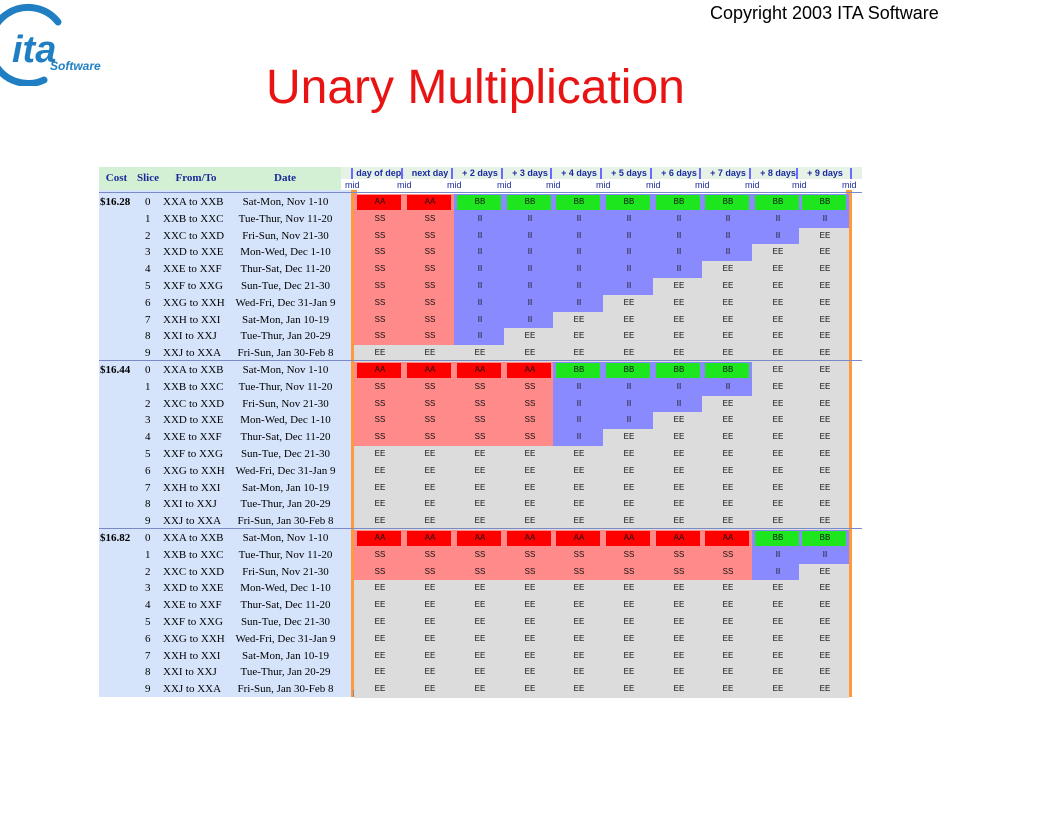 Image resolution: width=1056 pixels, height=815 pixels. Describe the element at coordinates (148, 235) in the screenshot. I see `slice-number: 2` at that location.